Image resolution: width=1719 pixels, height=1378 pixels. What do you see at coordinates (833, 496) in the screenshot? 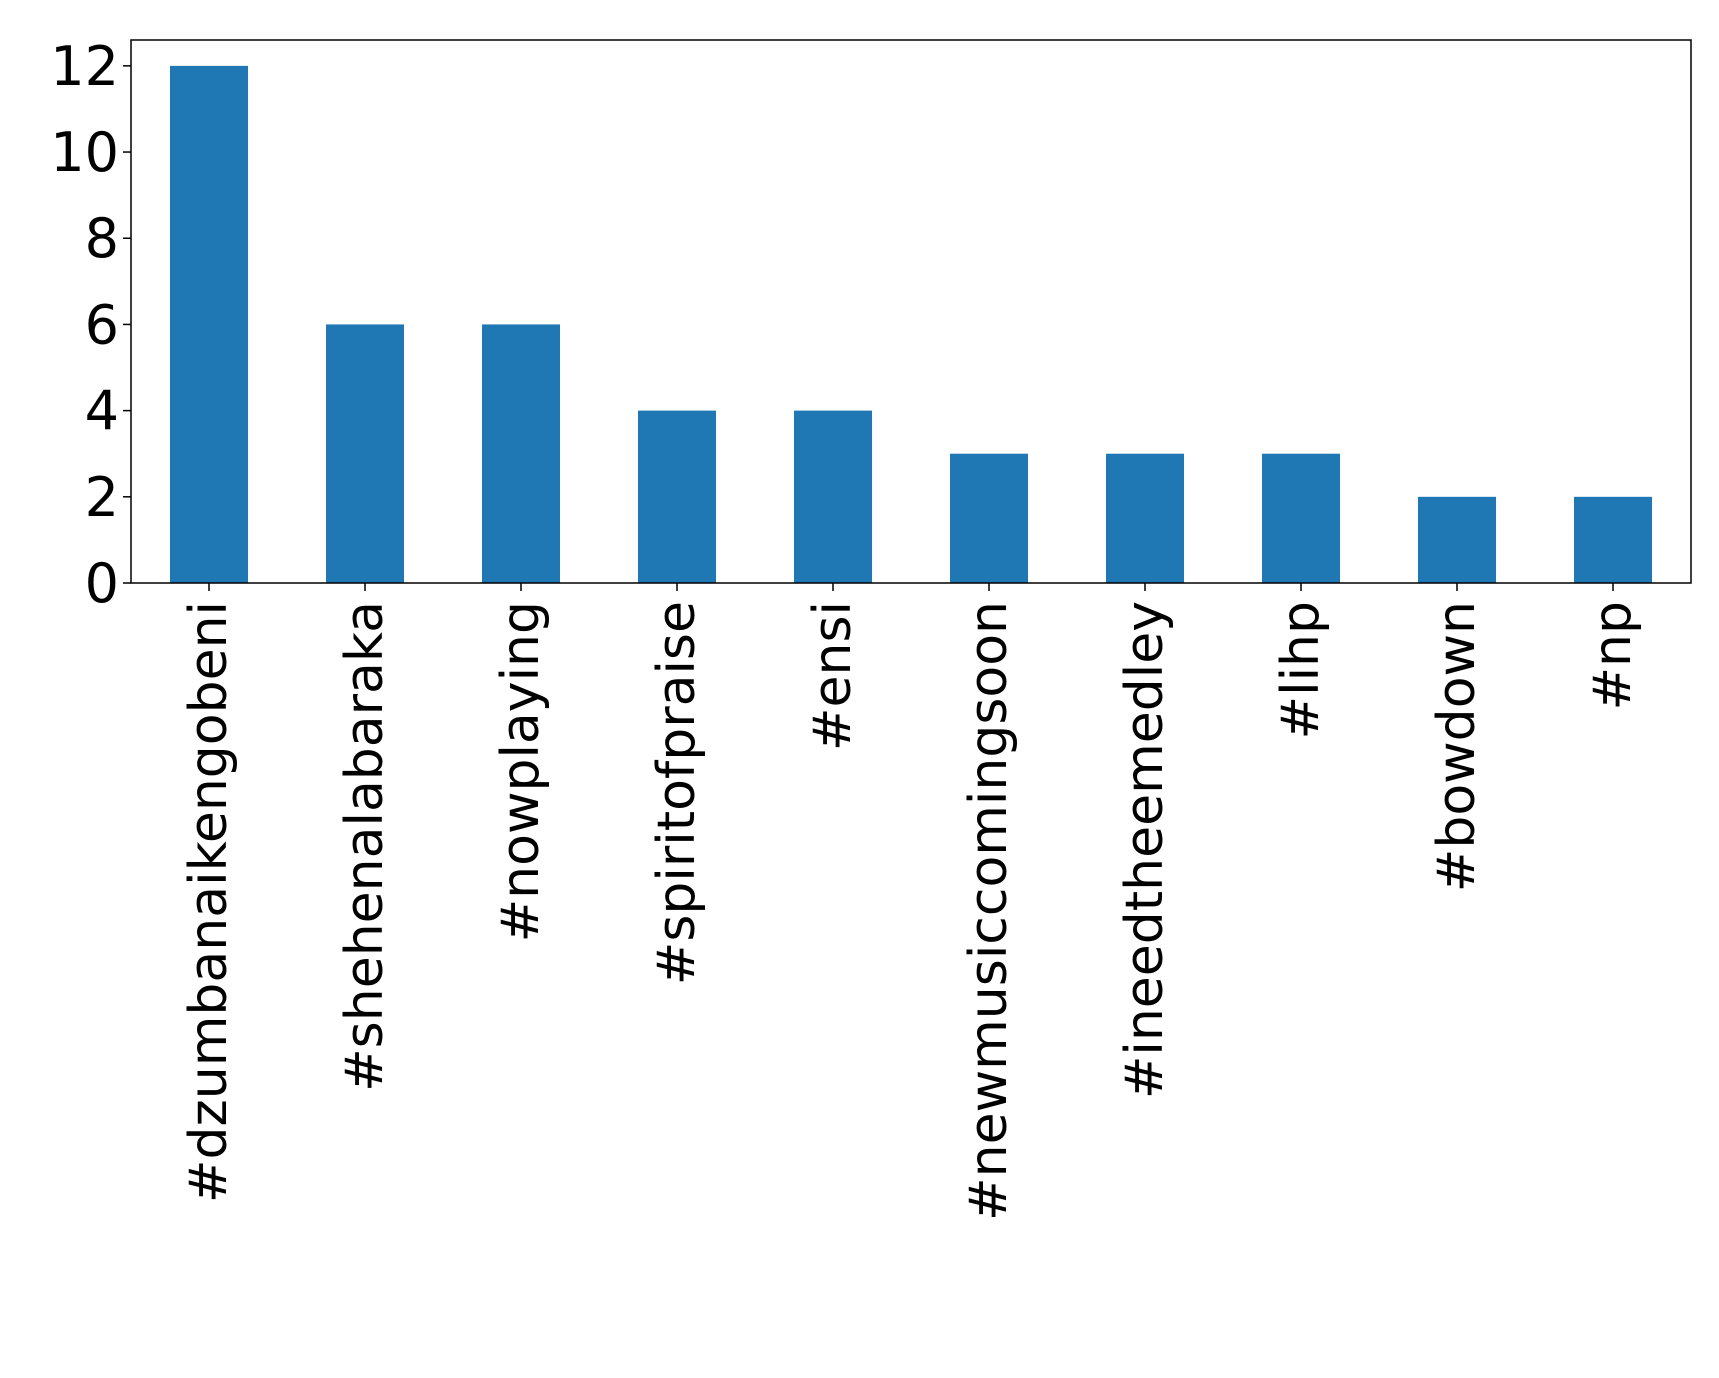
I see `bar-ensi` at bounding box center [833, 496].